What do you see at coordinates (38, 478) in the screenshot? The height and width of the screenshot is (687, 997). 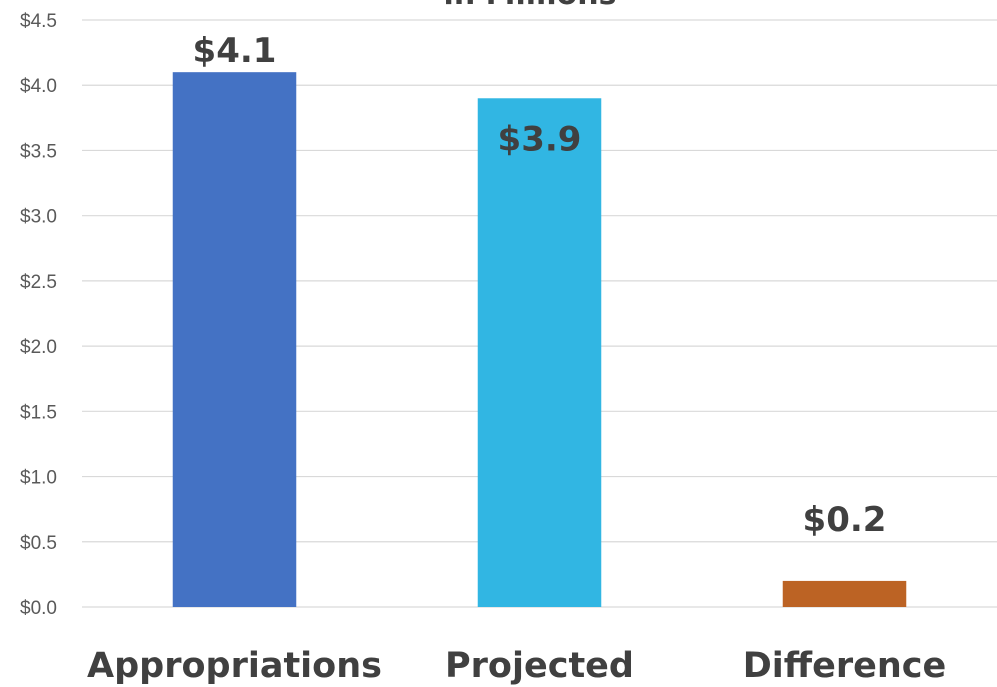 I see `y-tick-label: $1.0` at bounding box center [38, 478].